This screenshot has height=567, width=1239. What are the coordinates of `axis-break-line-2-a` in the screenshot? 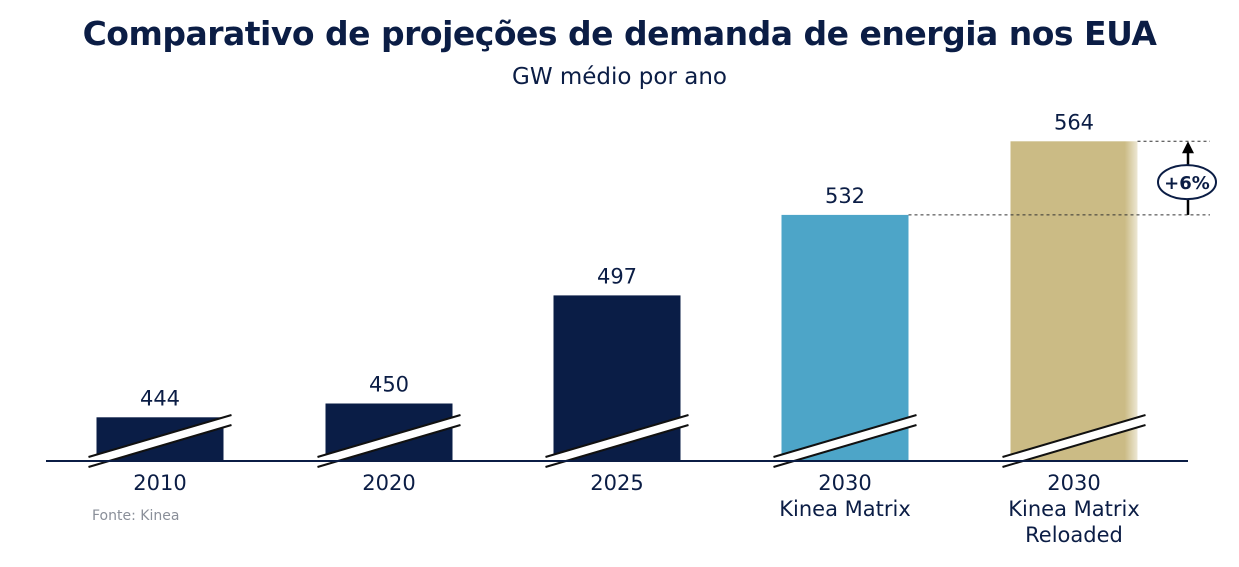 It's located at (617, 436).